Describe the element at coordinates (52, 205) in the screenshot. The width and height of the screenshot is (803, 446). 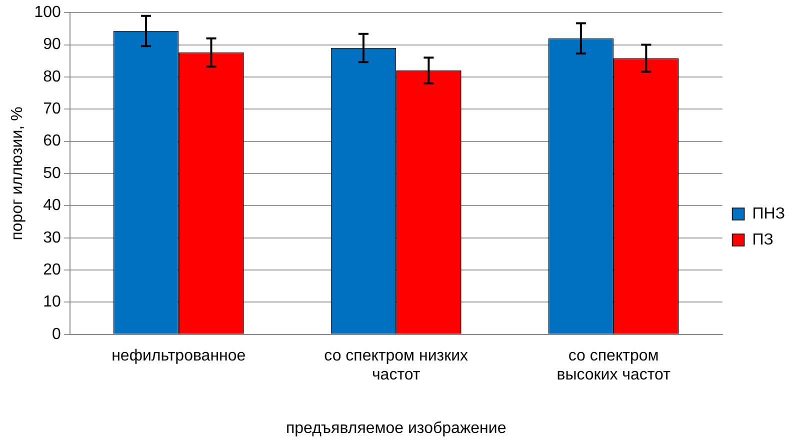
I see `y-tick-label: 40` at that location.